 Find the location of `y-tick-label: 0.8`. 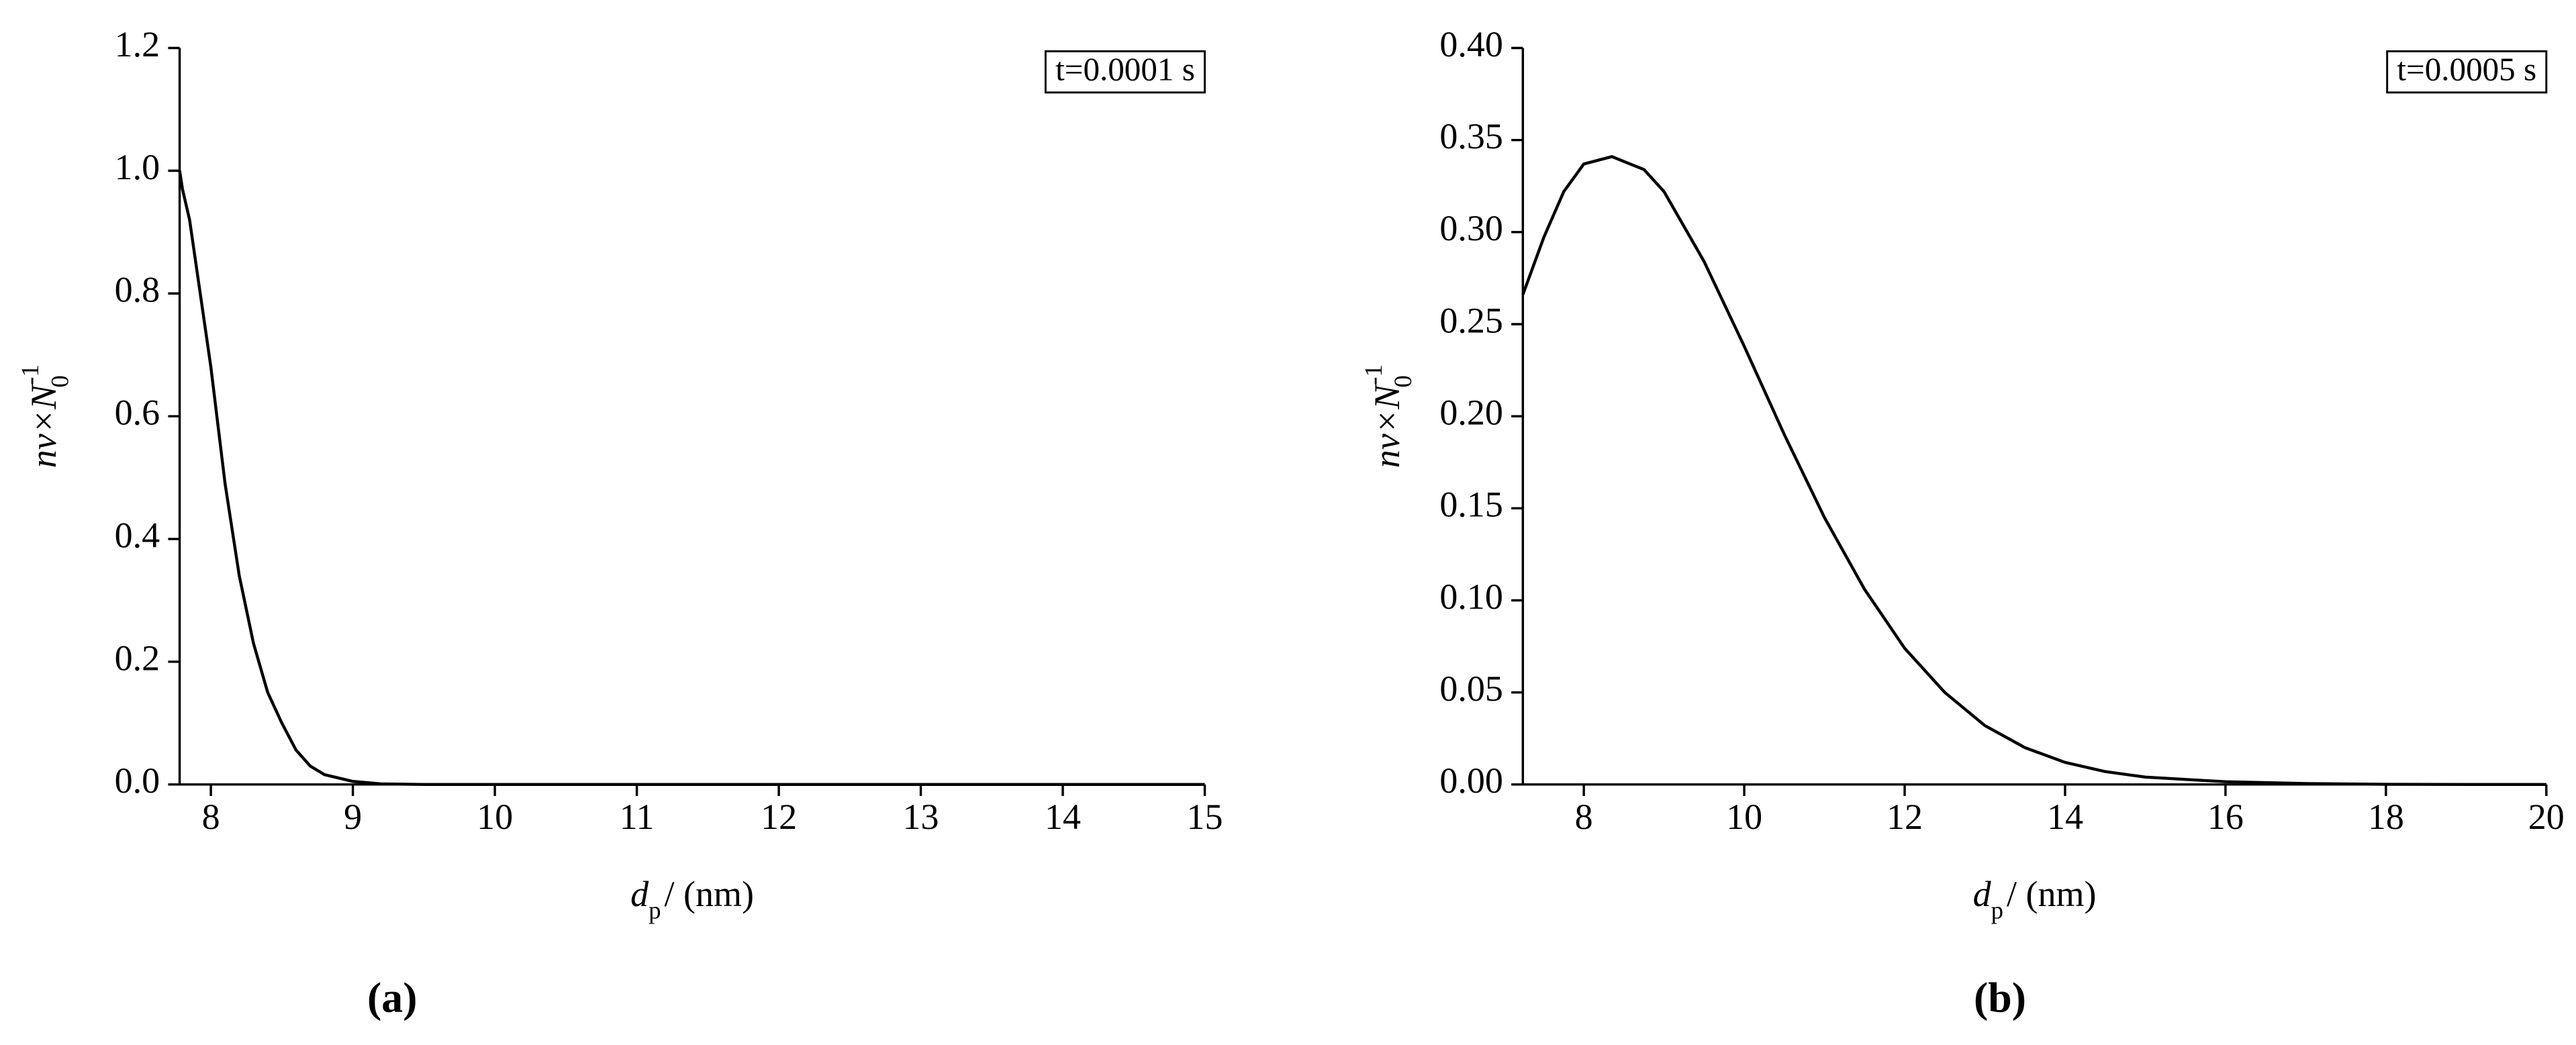

y-tick-label: 0.8 is located at coordinates (137, 290).